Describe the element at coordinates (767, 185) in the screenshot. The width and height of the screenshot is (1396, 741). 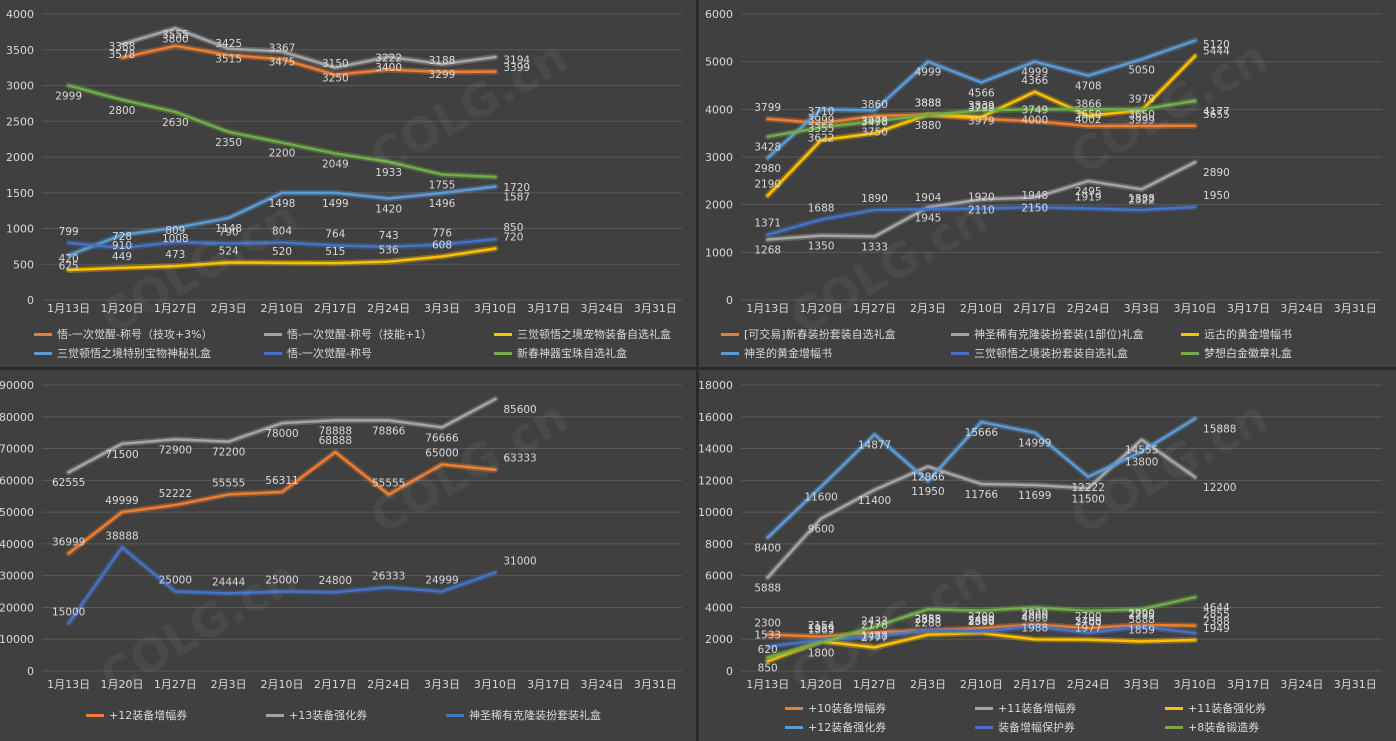
I see `data-label: 2190` at that location.